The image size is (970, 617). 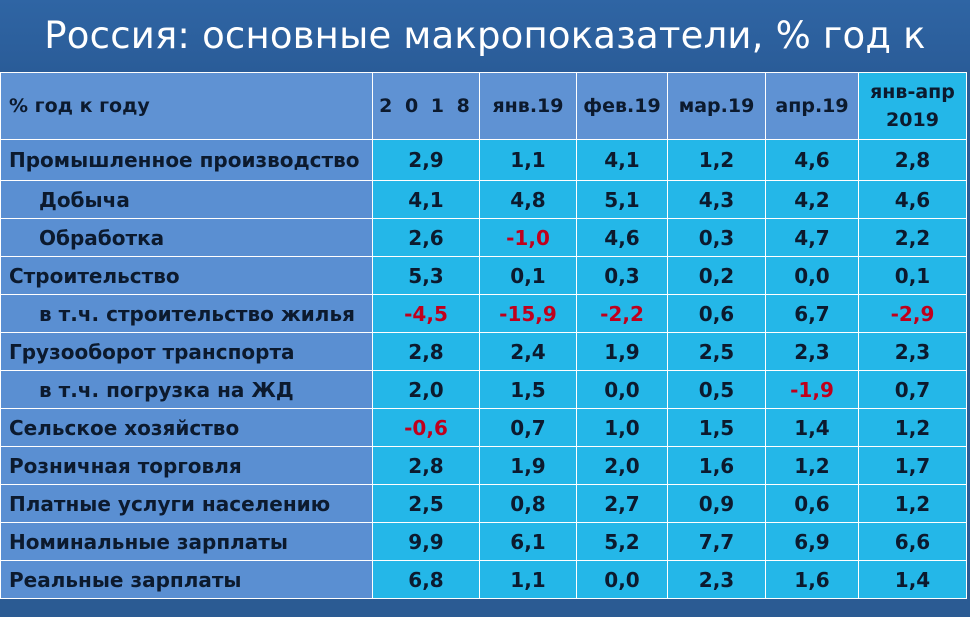 I want to click on table-cell: 2,7, so click(x=622, y=503).